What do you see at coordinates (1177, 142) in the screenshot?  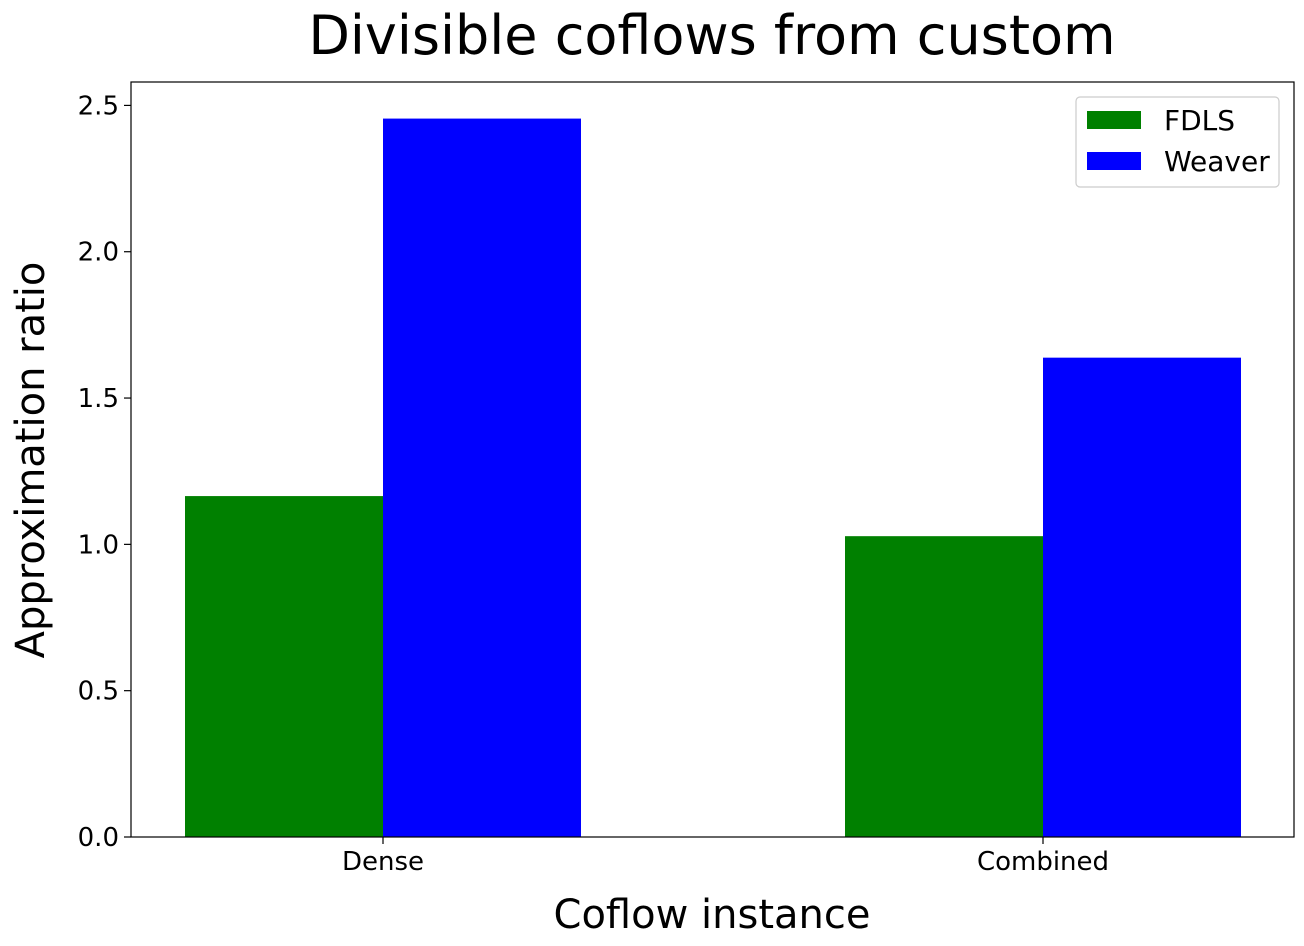 I see `legend: FDLS Weaver` at bounding box center [1177, 142].